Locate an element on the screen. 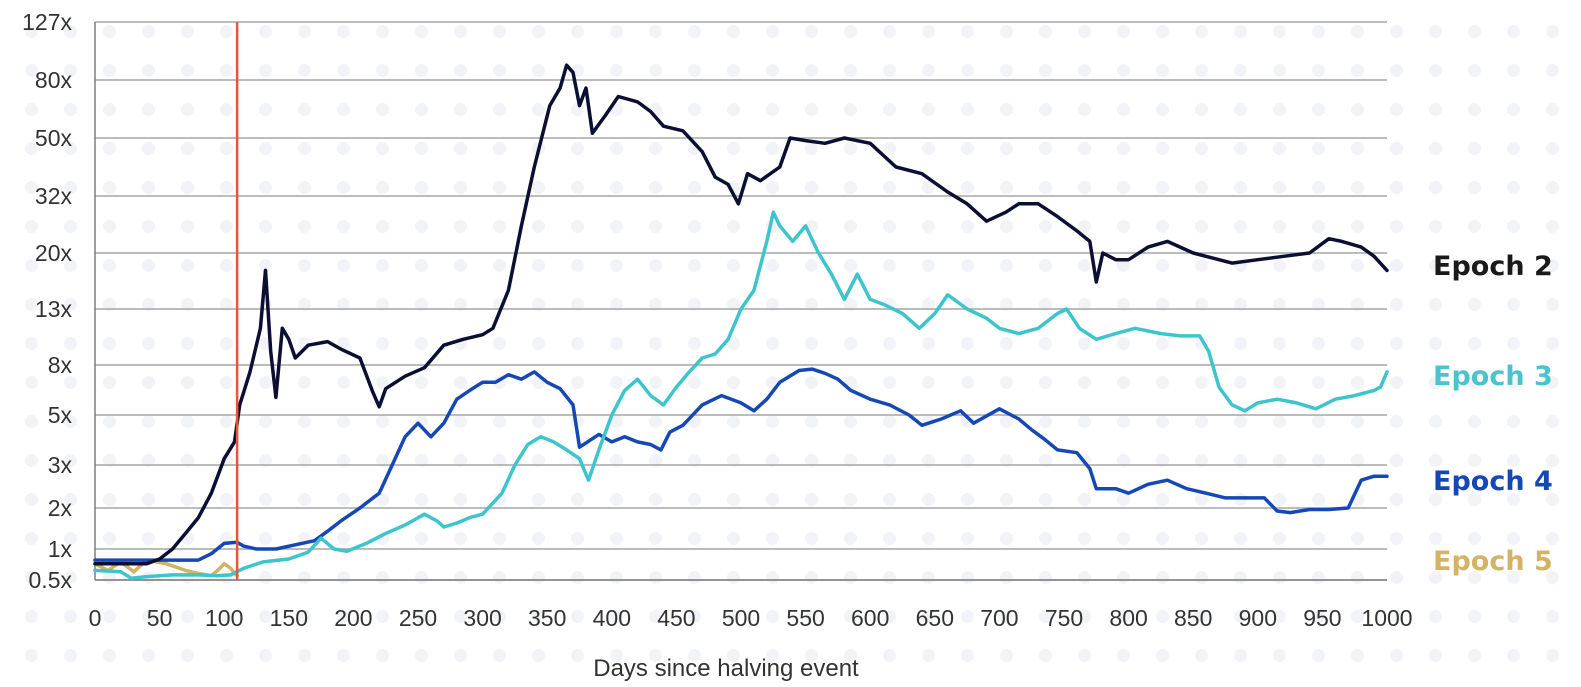 The width and height of the screenshot is (1581, 687). x-tick-label: 550 is located at coordinates (805, 618).